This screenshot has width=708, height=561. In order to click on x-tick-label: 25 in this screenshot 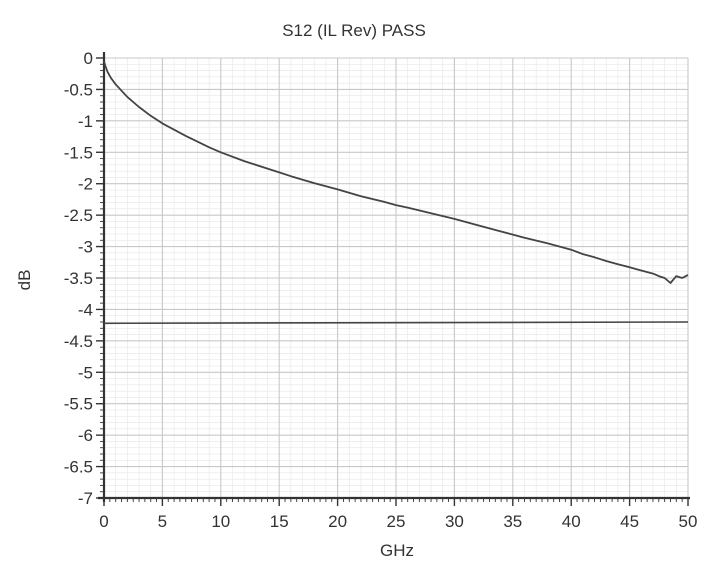, I will do `click(396, 521)`.